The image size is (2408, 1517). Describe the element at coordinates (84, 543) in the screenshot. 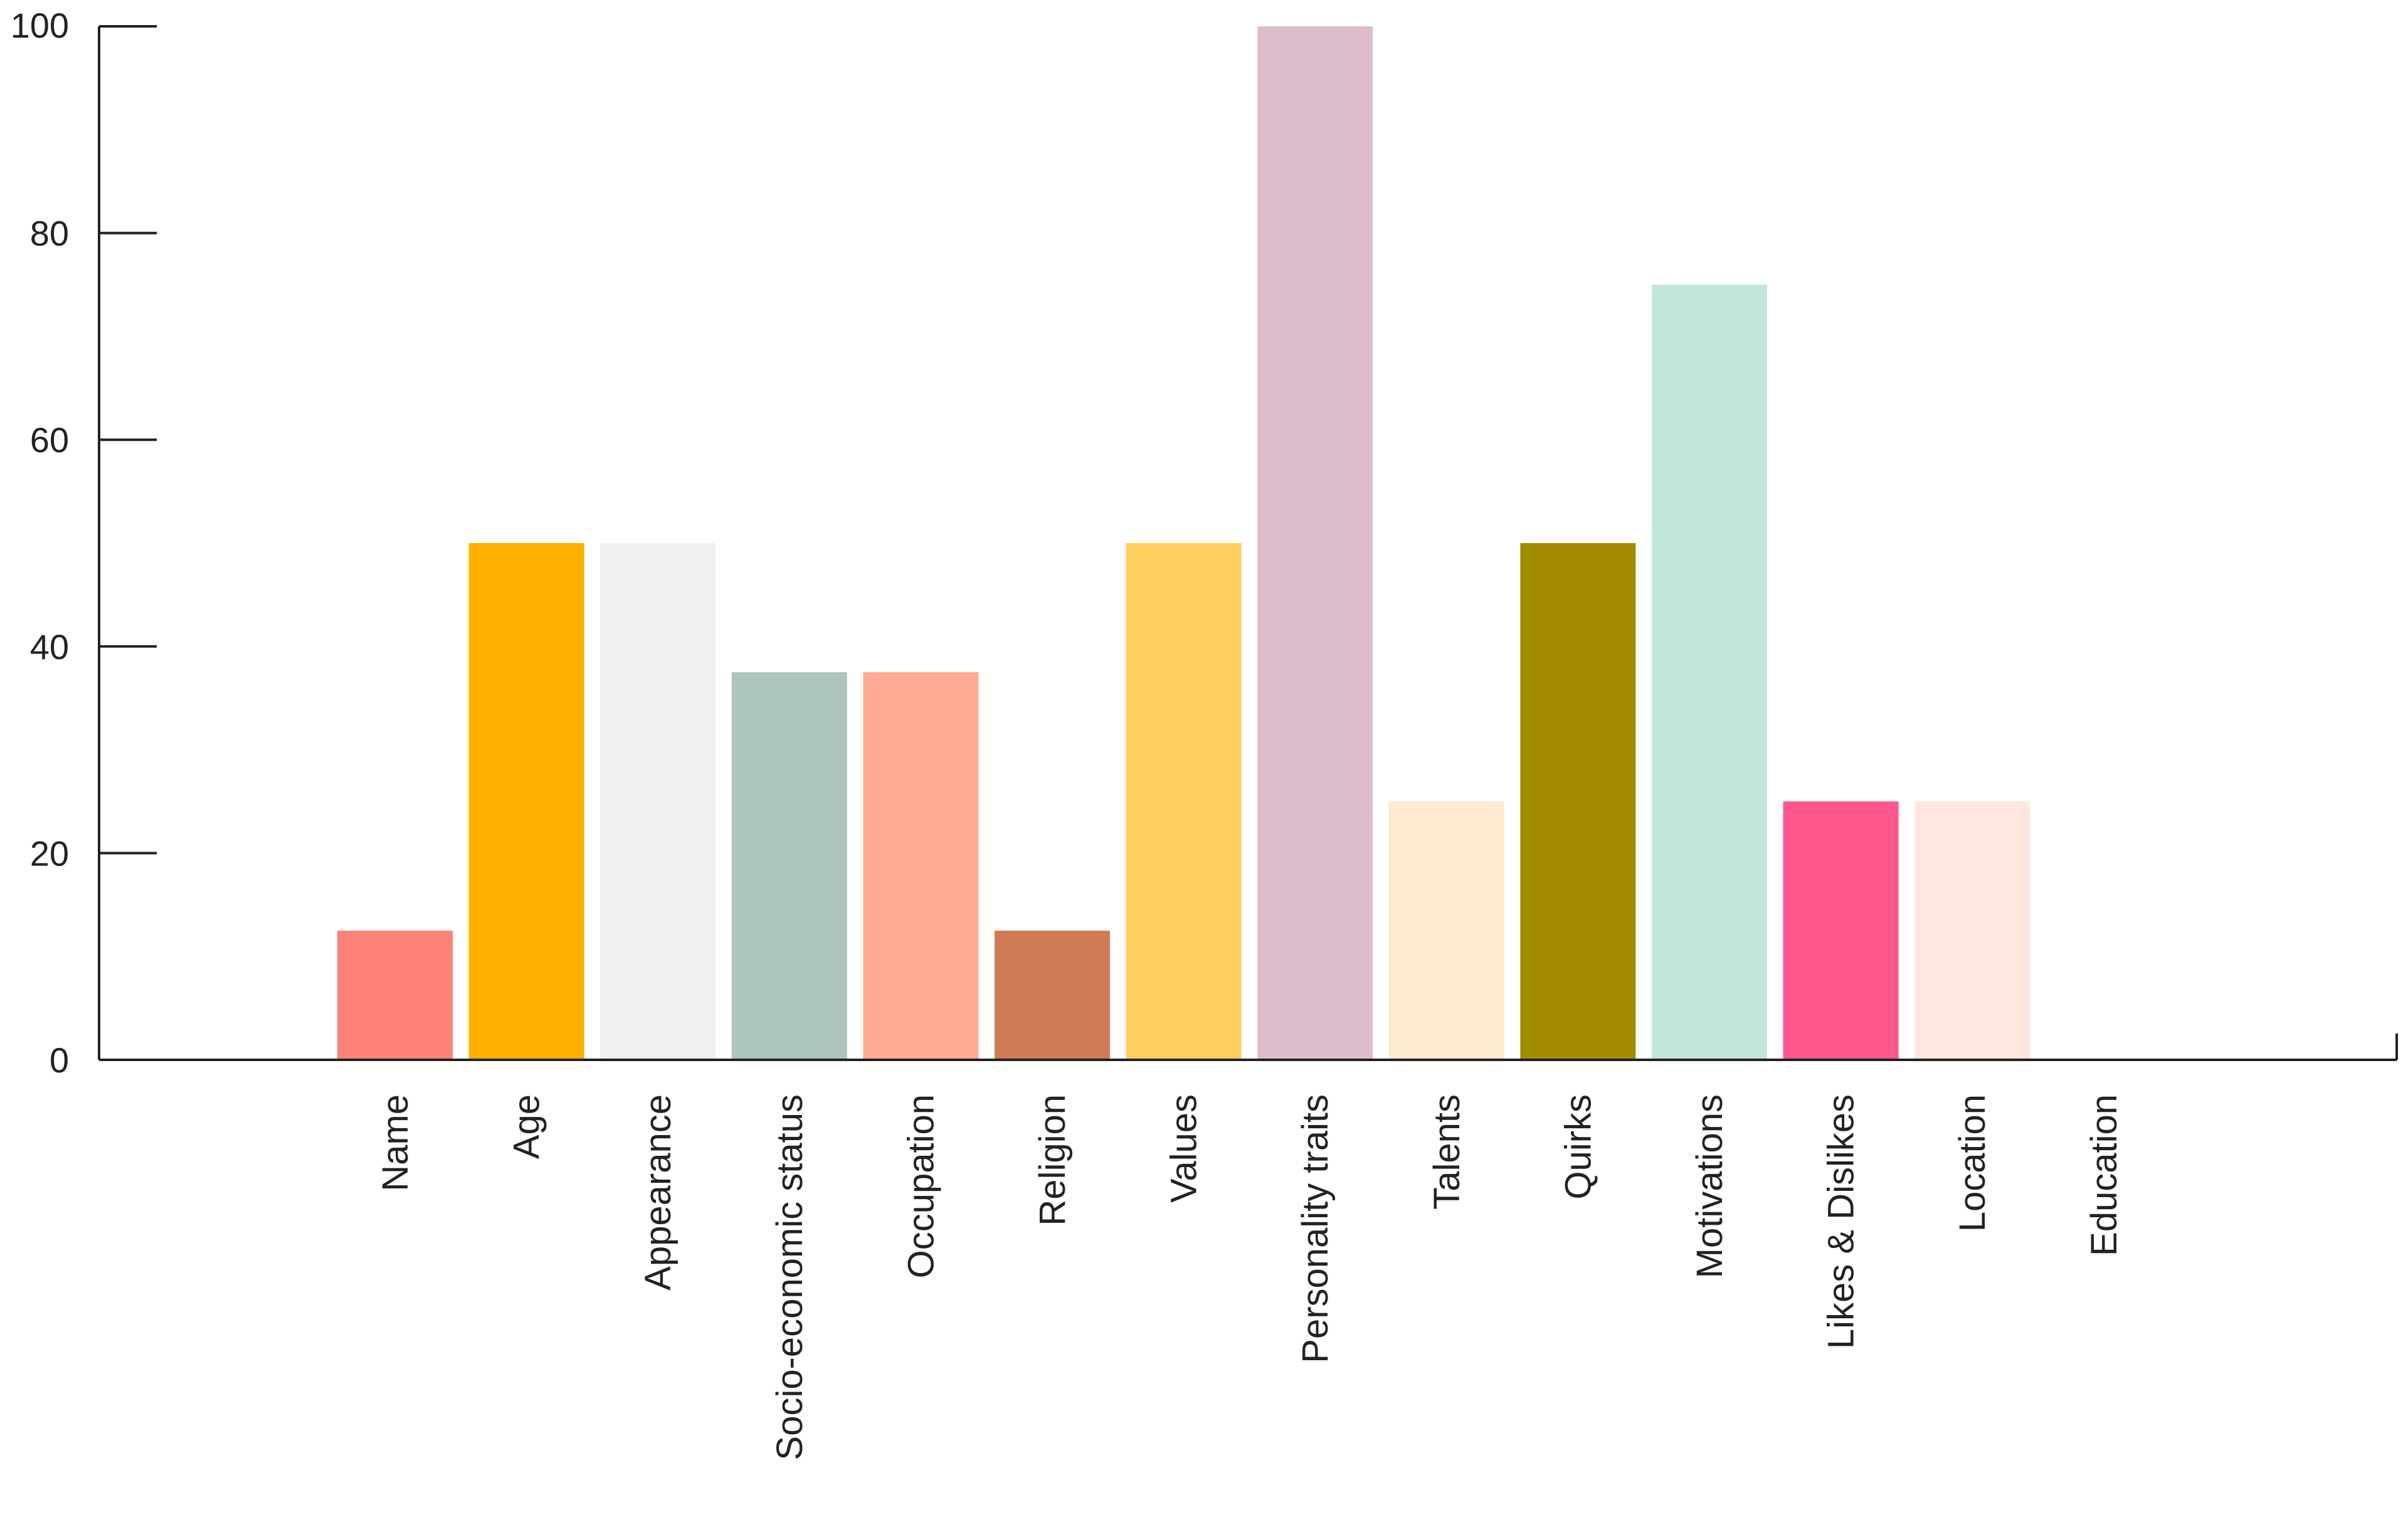

I see `y-ticks-layer: 0 20 40 60 80 100` at that location.